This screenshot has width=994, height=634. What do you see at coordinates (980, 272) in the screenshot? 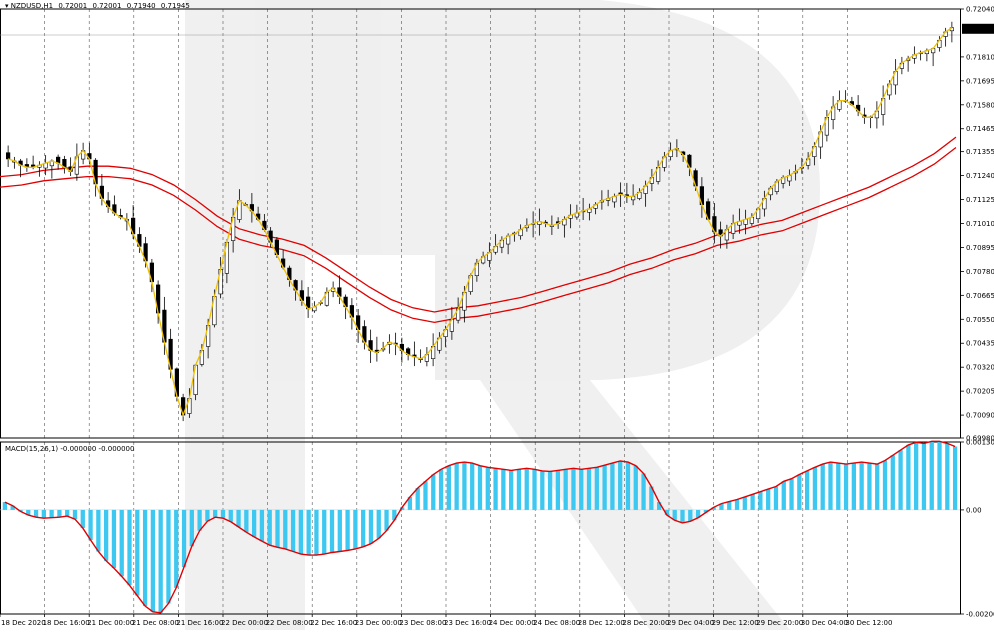
I see `price-tick-label: 0.70780` at bounding box center [980, 272].